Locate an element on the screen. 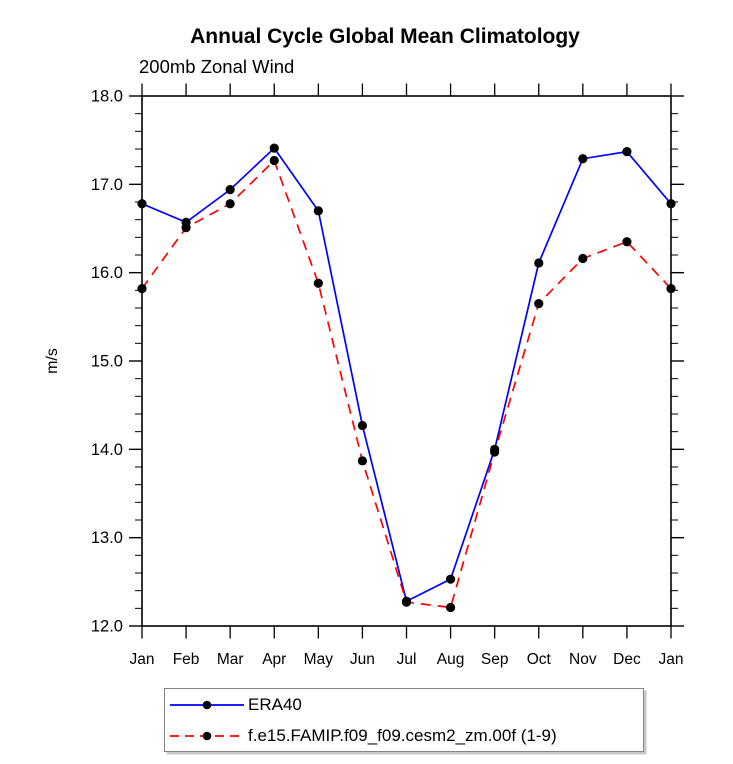  x-tick-label: Oct is located at coordinates (539, 659).